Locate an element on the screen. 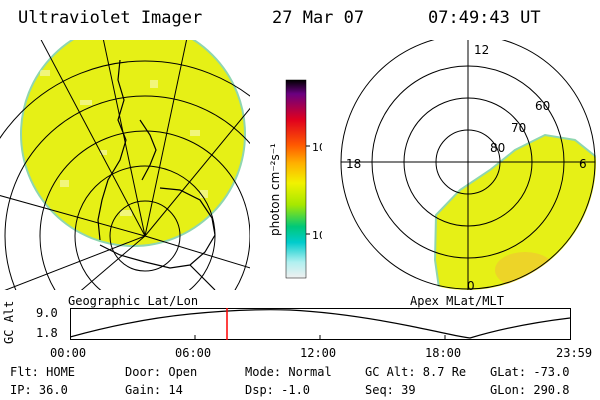 This screenshot has width=600, height=400. geographic-map-label: Geographic Lat/Lon is located at coordinates (133, 301).